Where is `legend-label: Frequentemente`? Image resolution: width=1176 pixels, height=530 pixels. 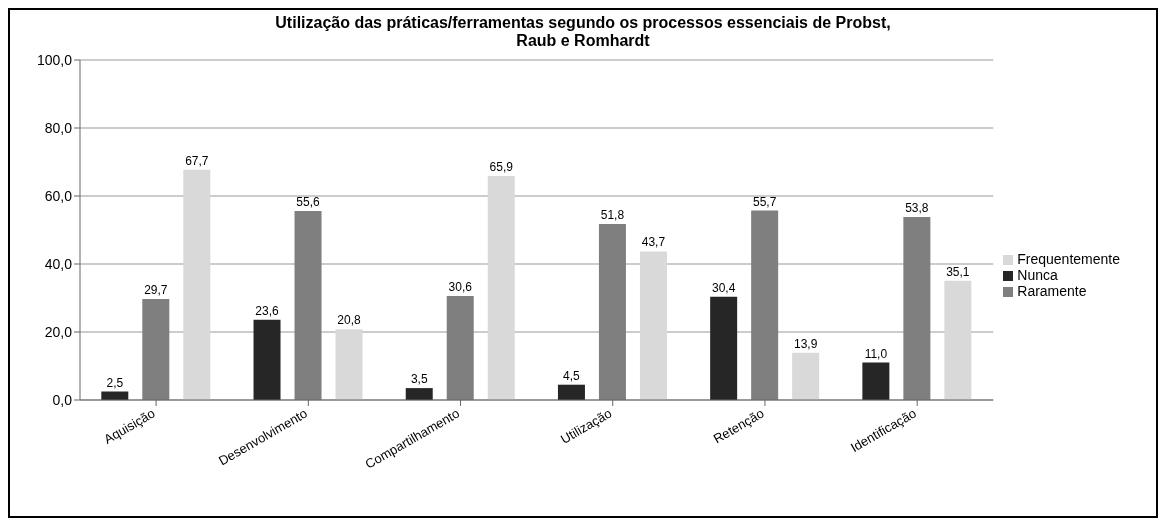 legend-label: Frequentemente is located at coordinates (1068, 259).